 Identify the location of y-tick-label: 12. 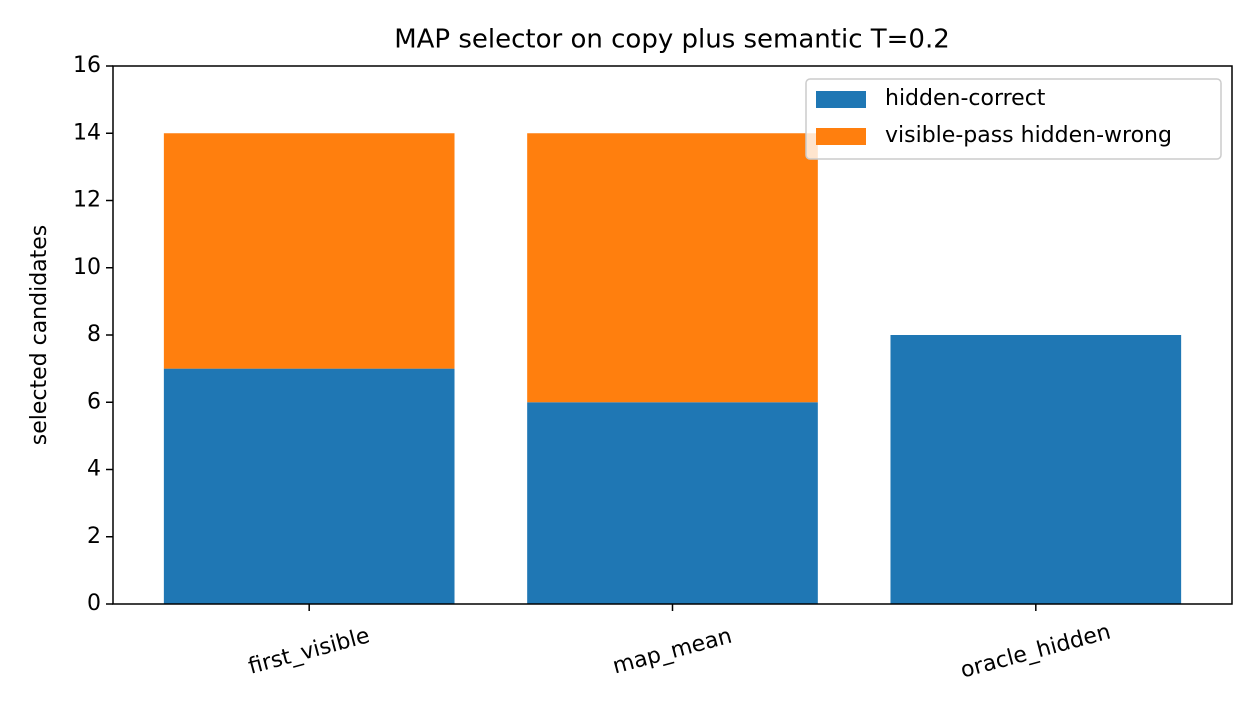
(87, 200).